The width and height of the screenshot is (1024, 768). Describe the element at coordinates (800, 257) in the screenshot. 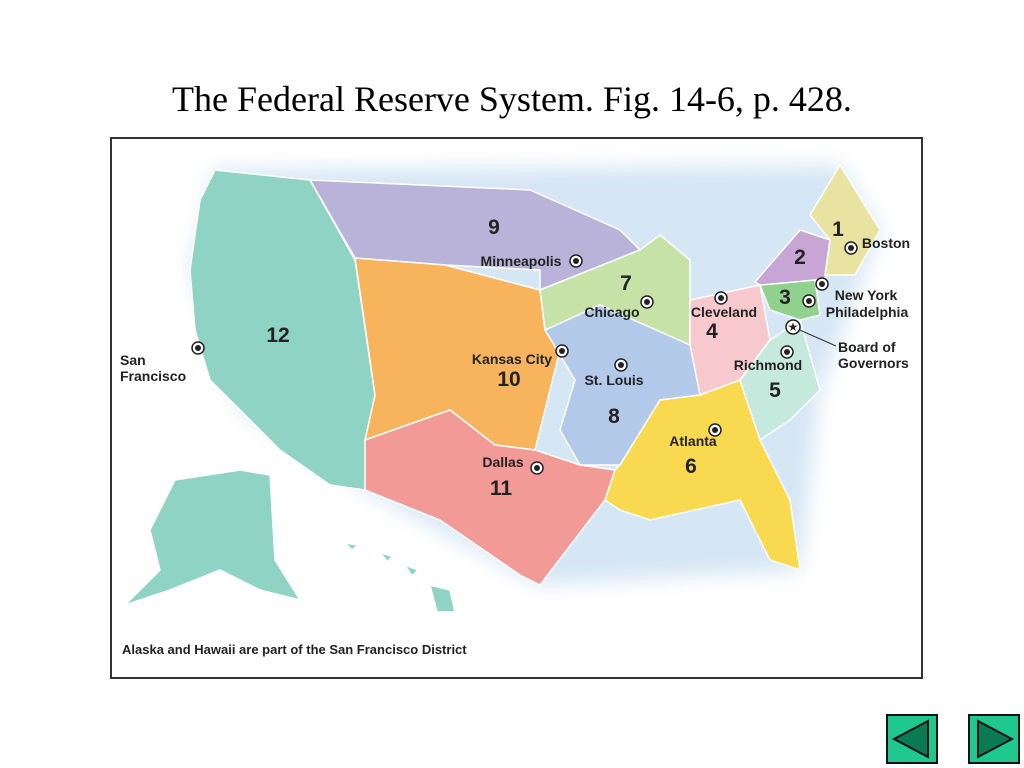

I see `district-number: 2` at that location.